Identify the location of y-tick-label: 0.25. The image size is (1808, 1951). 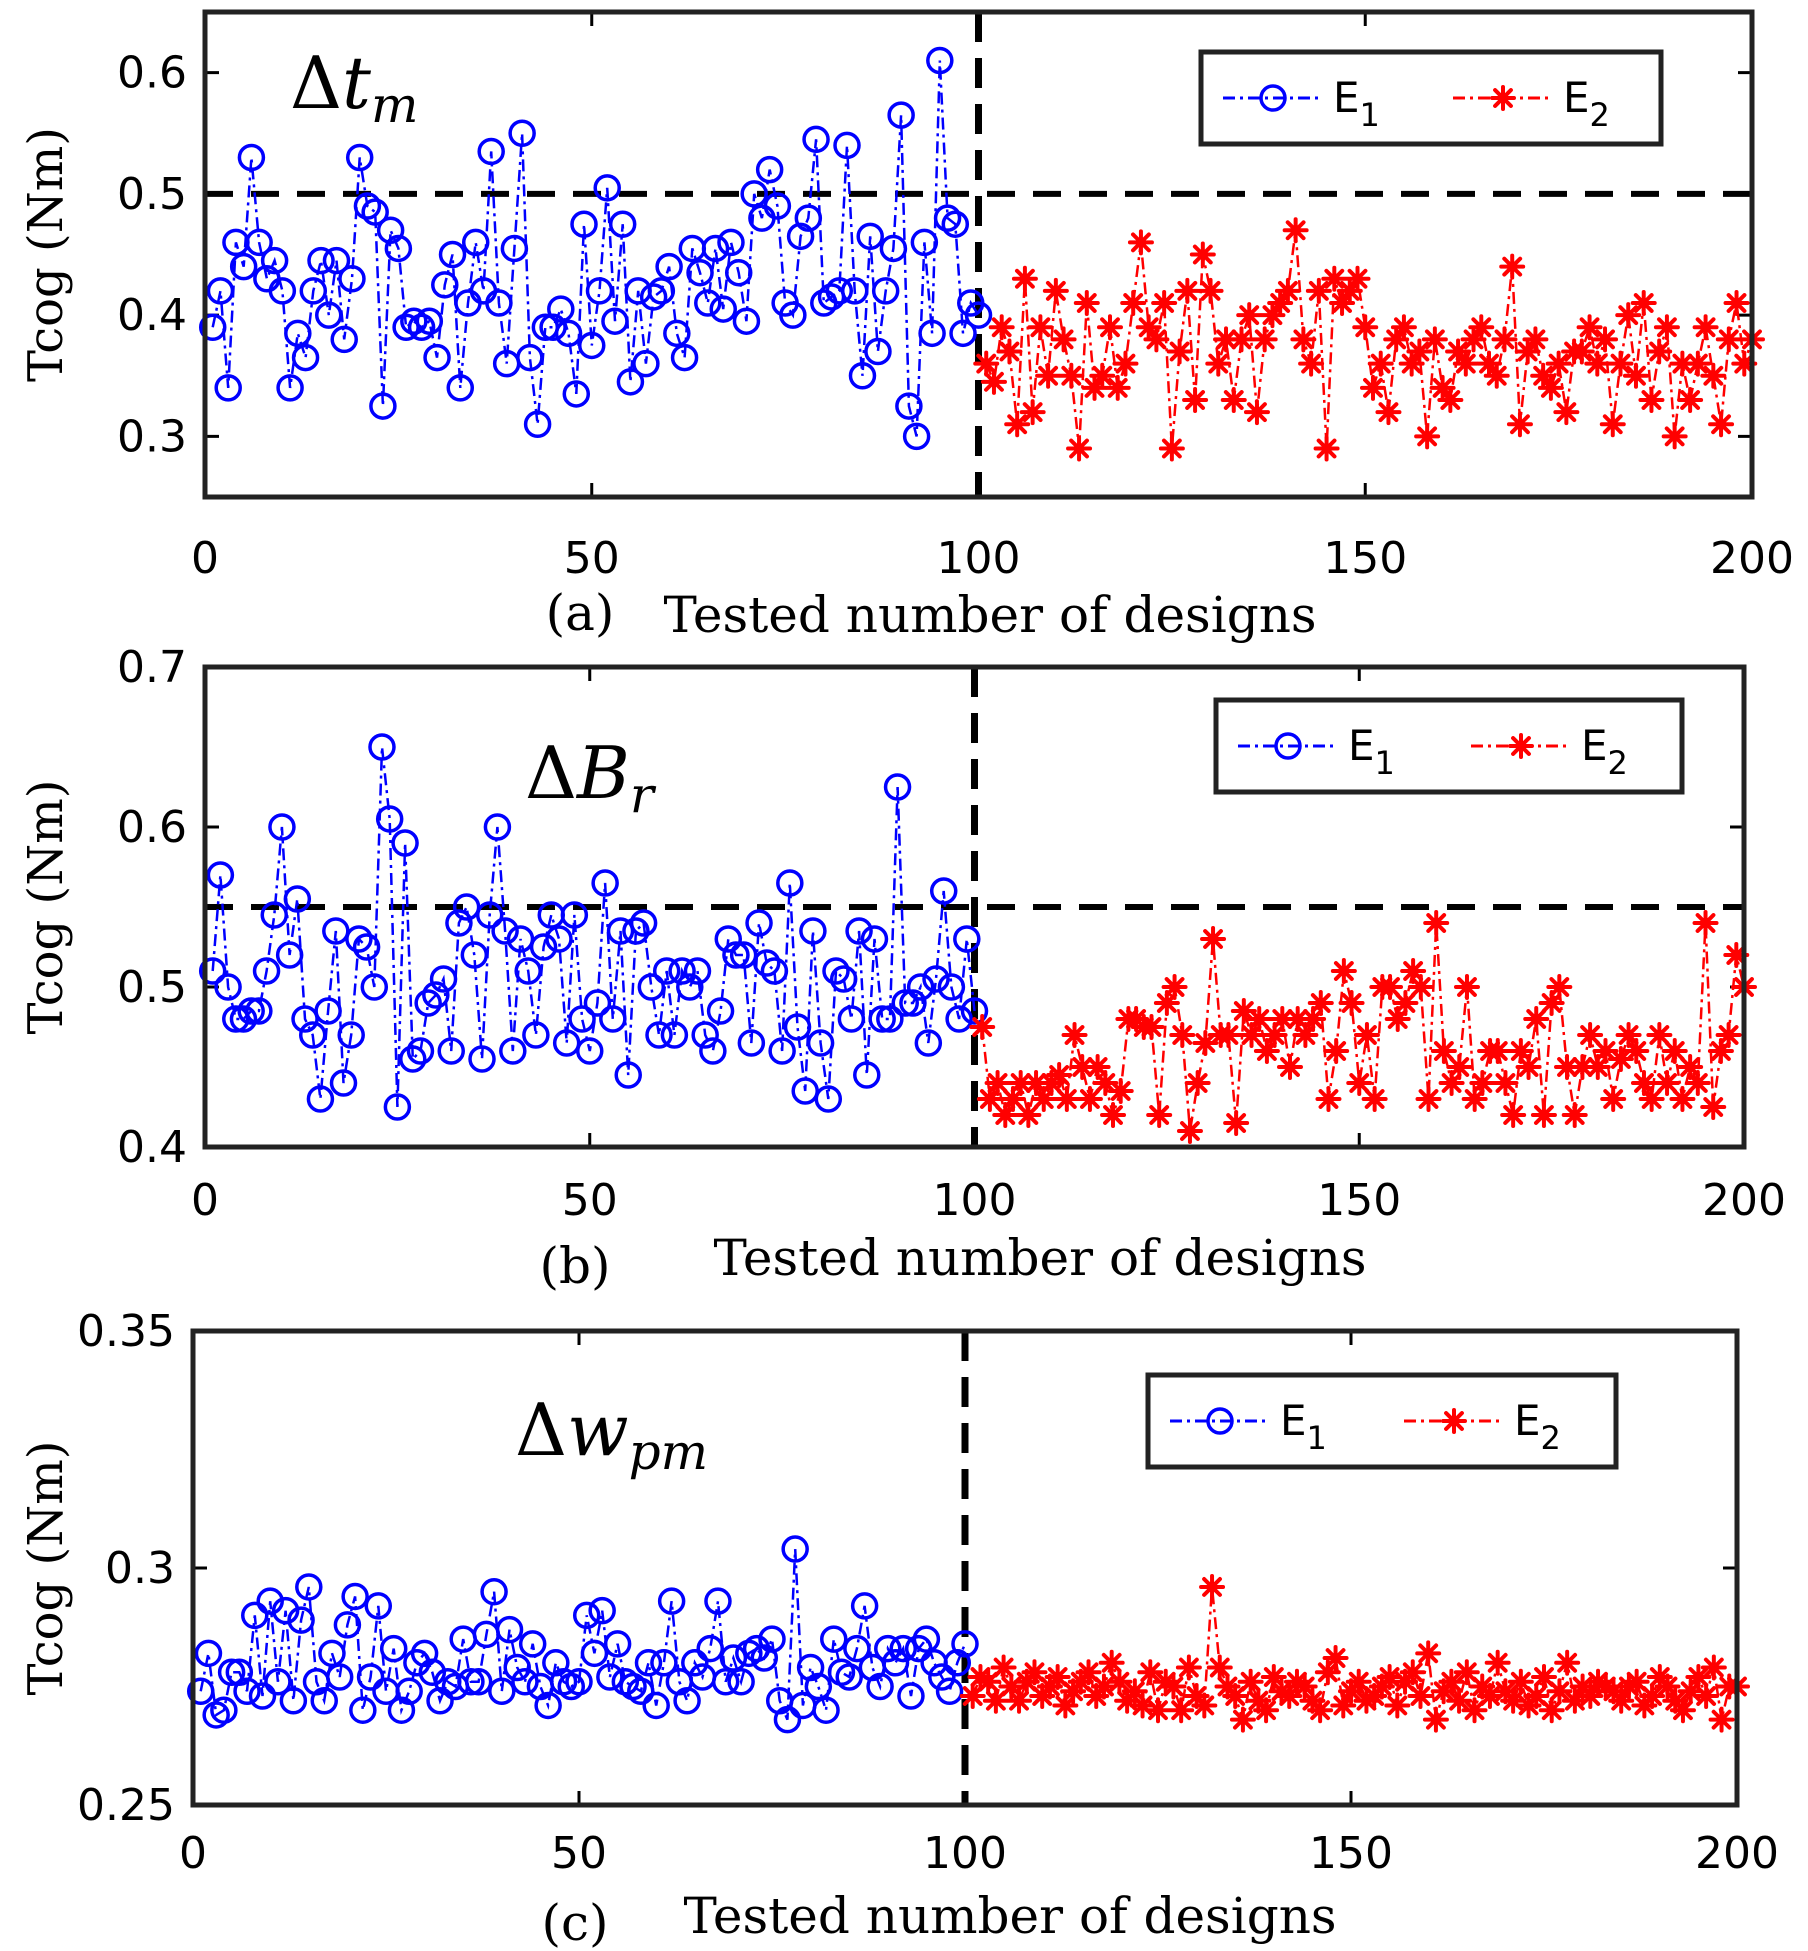
(126, 1805).